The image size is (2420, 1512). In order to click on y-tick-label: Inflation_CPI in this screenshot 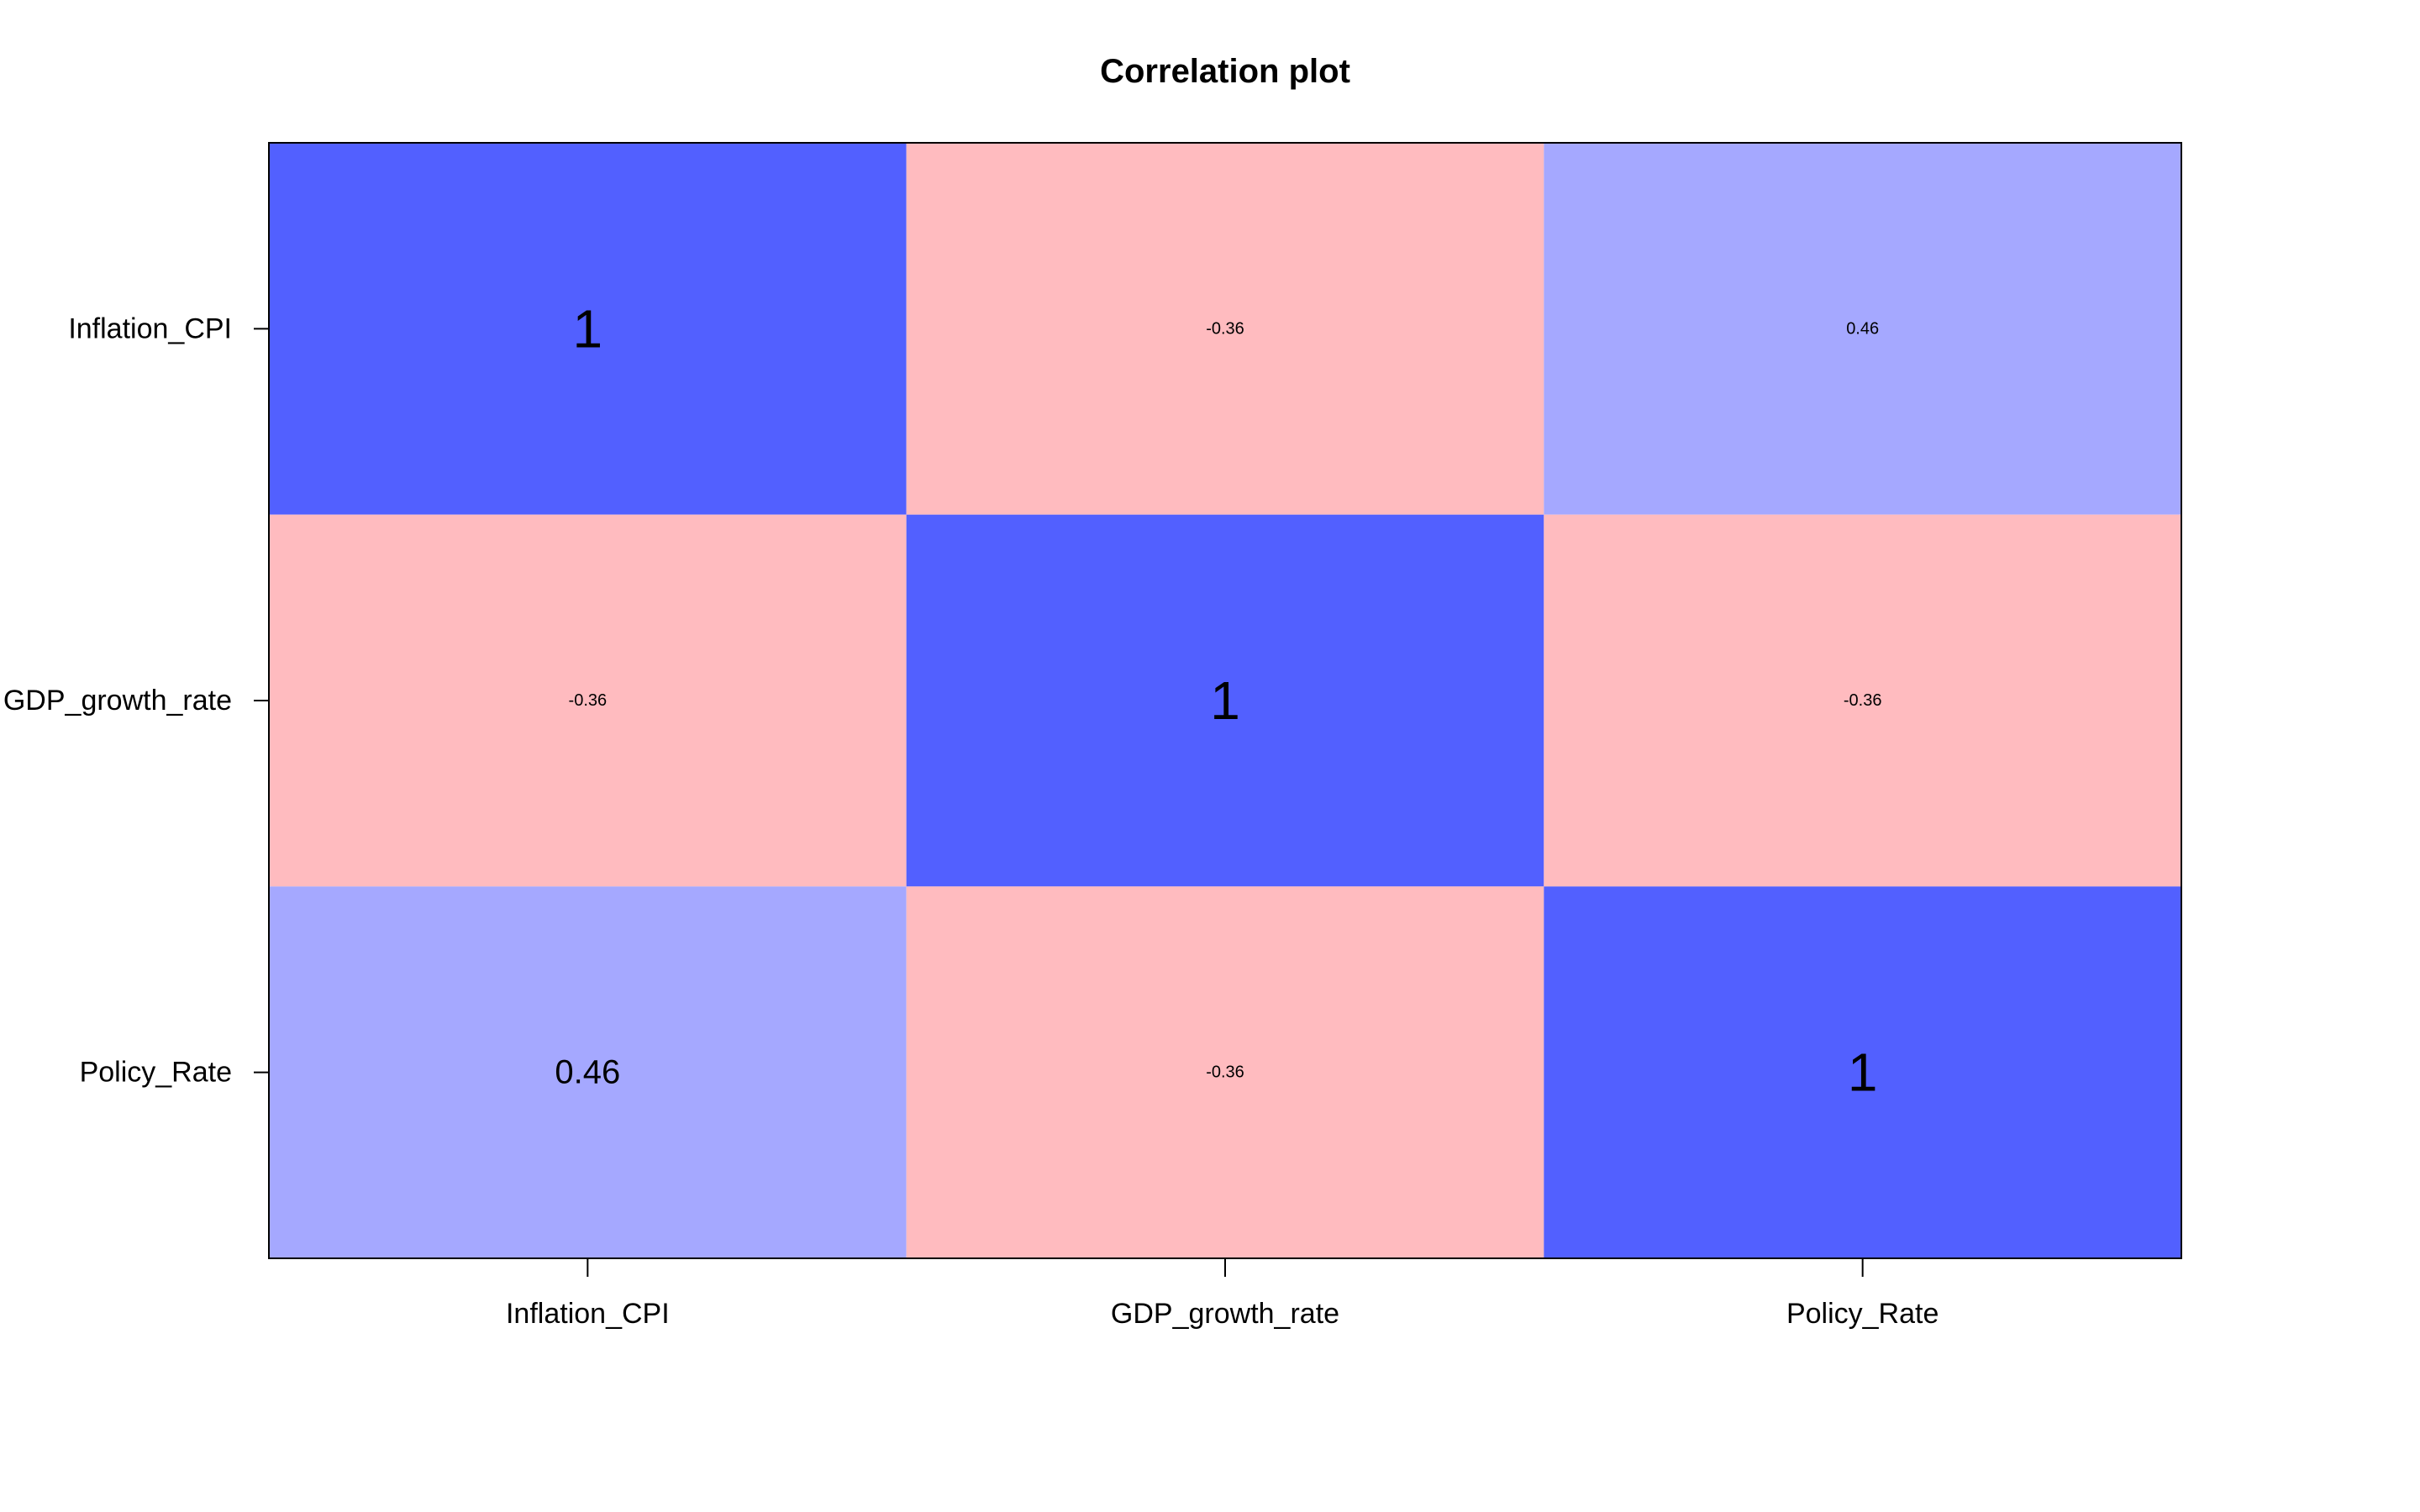, I will do `click(150, 328)`.